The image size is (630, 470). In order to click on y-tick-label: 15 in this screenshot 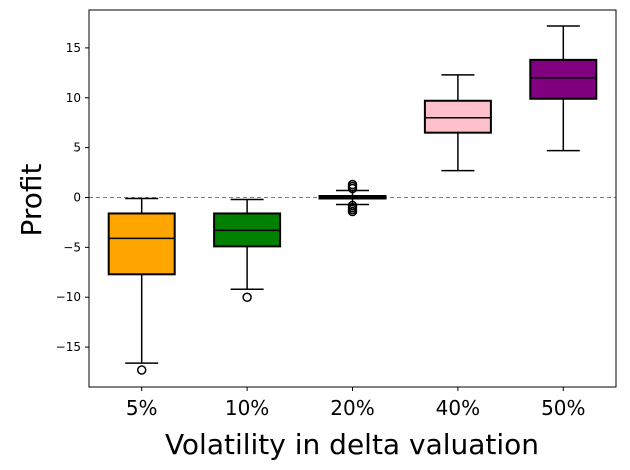, I will do `click(73, 48)`.